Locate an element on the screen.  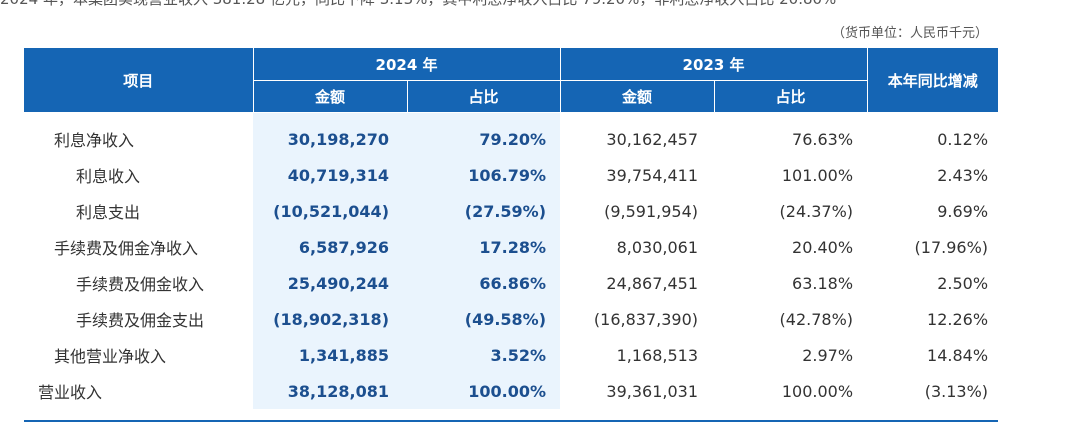
amount-2023-cell: (9,591,954) is located at coordinates (651, 211).